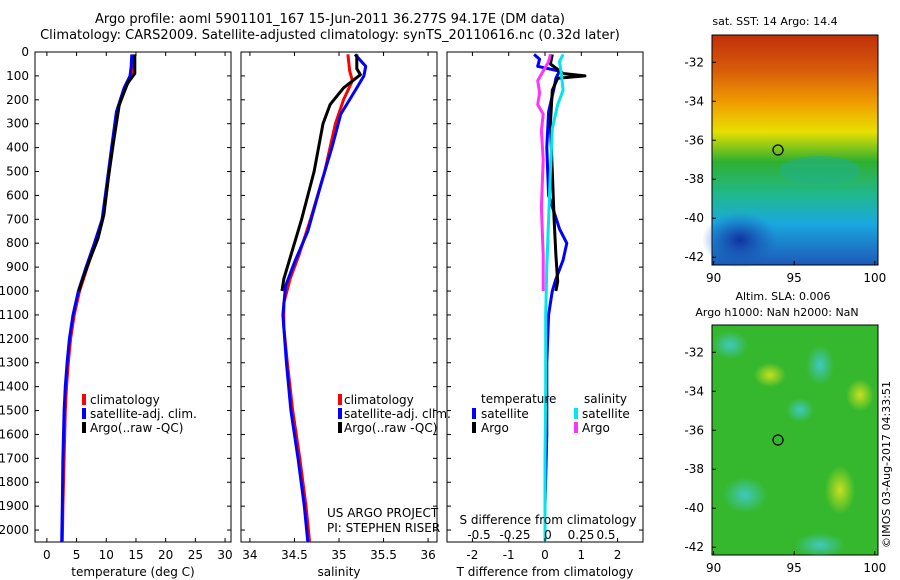 This screenshot has width=900, height=580. I want to click on sla-map-title: Altim. SLA: 0.006, so click(782, 296).